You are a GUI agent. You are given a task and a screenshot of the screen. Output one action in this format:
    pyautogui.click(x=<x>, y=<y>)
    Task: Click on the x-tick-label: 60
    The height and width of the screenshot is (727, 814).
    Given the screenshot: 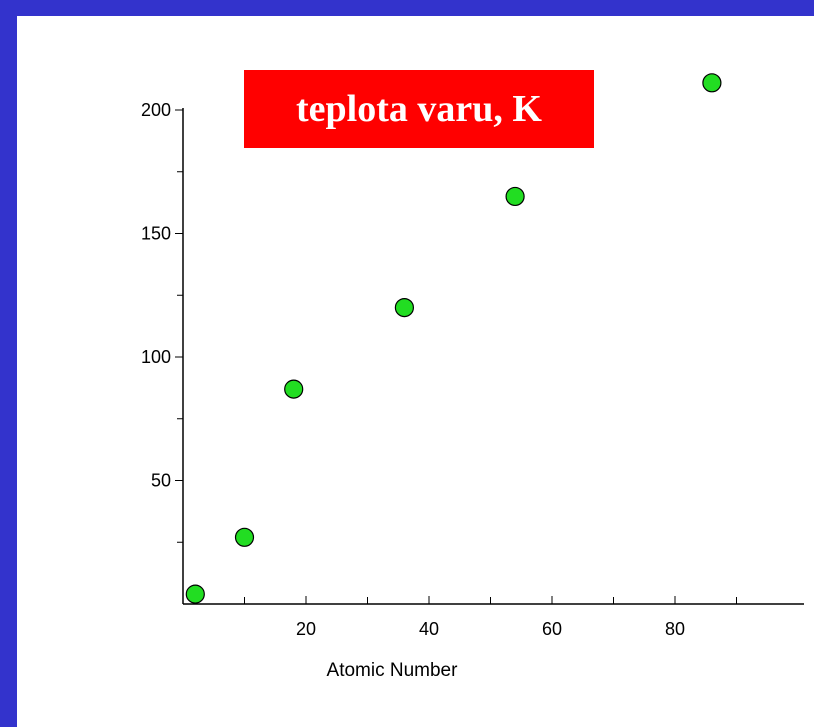 What is the action you would take?
    pyautogui.click(x=552, y=629)
    